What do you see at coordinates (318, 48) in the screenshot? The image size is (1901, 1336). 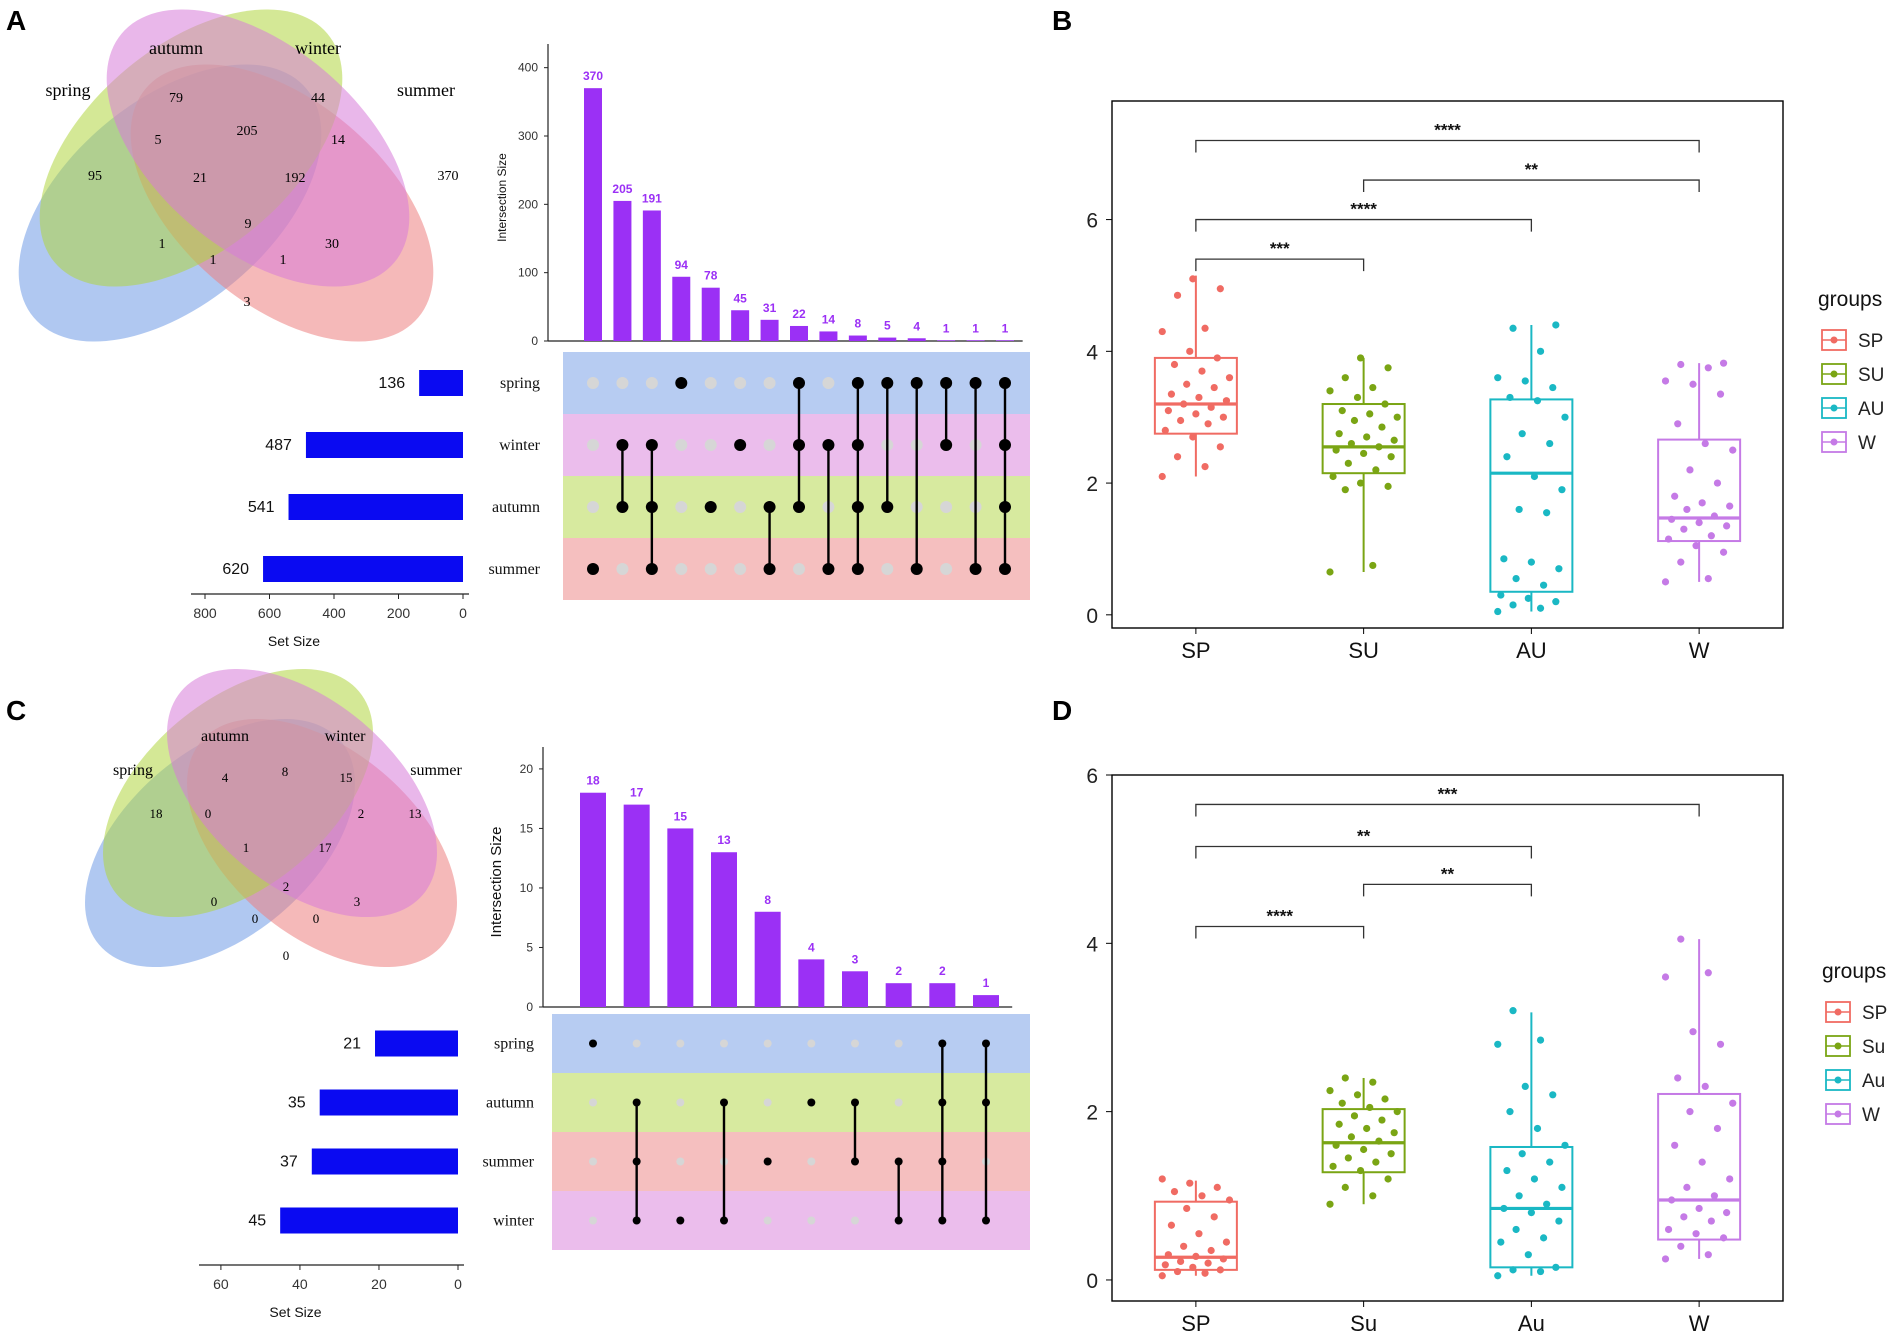 I see `venn-set-label: winter` at bounding box center [318, 48].